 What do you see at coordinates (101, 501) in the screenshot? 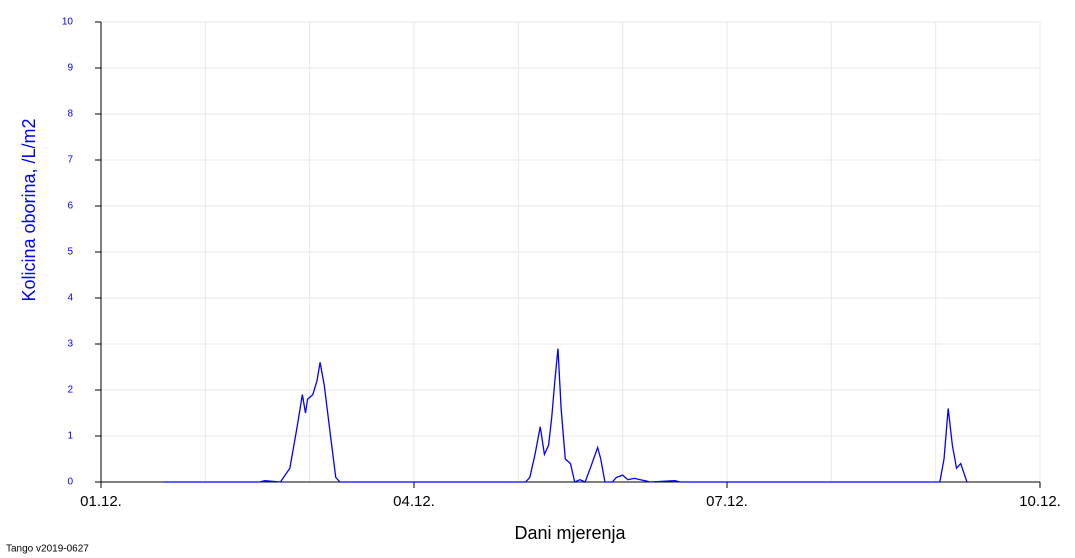
I see `x-tick-label: 01.12.` at bounding box center [101, 501].